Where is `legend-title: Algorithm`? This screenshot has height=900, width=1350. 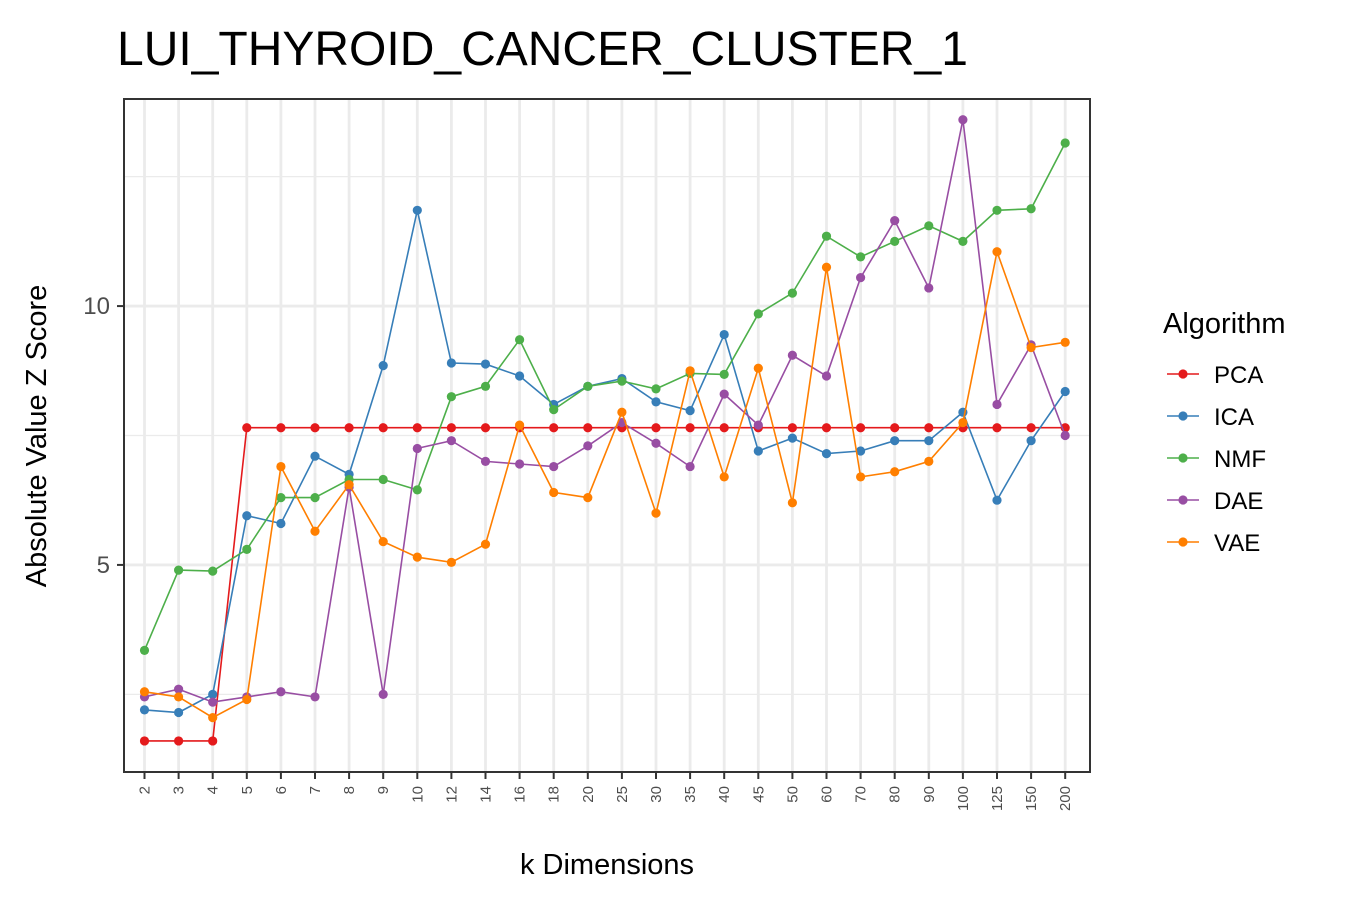
legend-title: Algorithm is located at coordinates (1224, 324).